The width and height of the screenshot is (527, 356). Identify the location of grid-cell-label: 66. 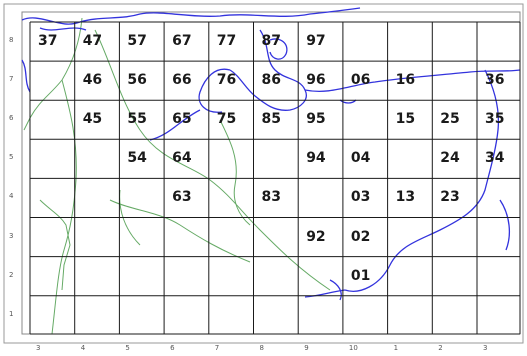
(182, 80).